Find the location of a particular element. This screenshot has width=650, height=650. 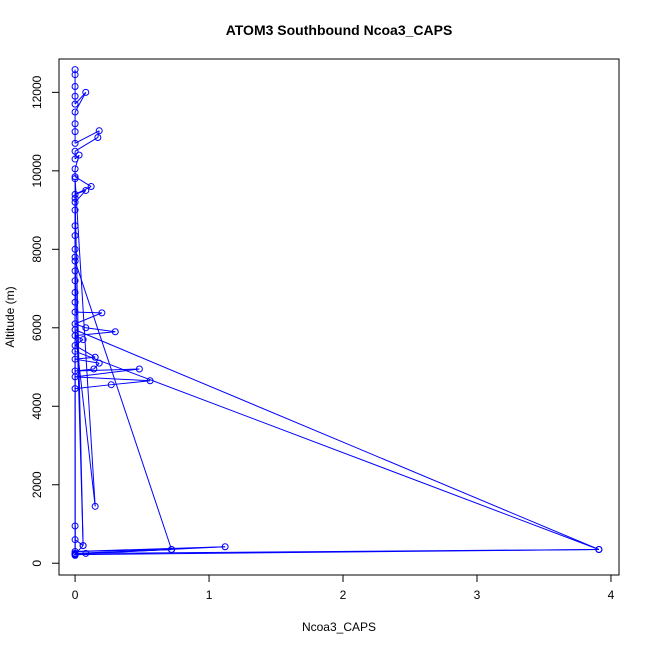

y-tick-label: 12000 is located at coordinates (37, 92).